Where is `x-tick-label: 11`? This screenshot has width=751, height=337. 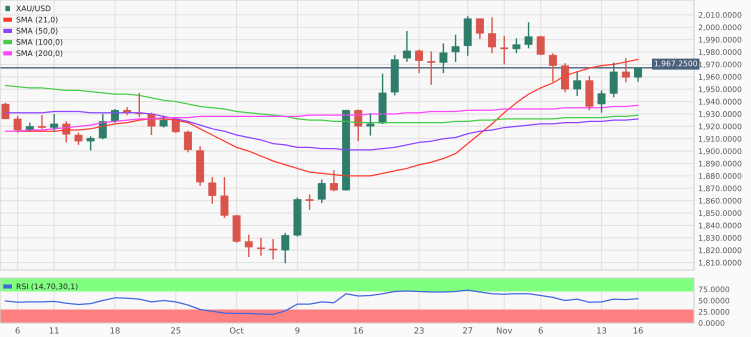 x-tick-label: 11 is located at coordinates (54, 330).